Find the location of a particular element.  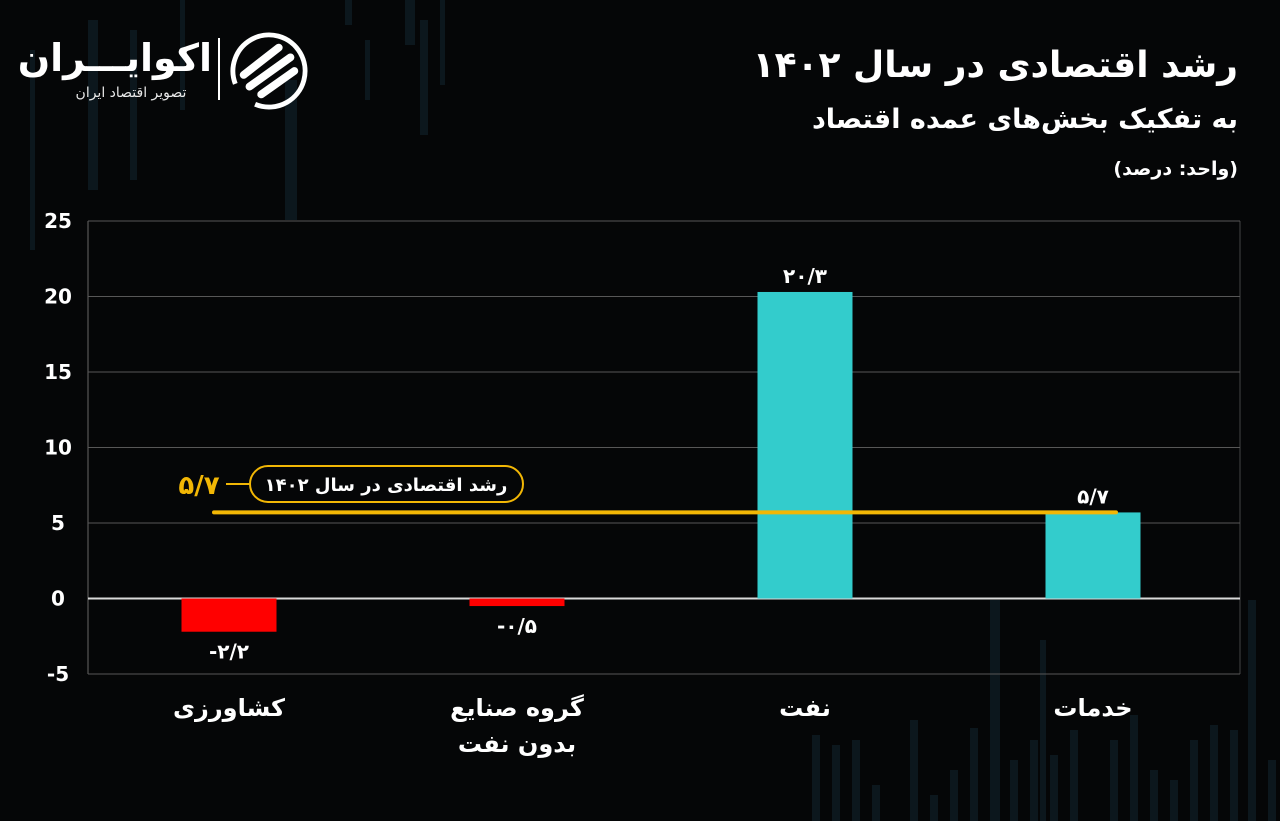

unit-label: (واحد: درصد) is located at coordinates (1175, 169).